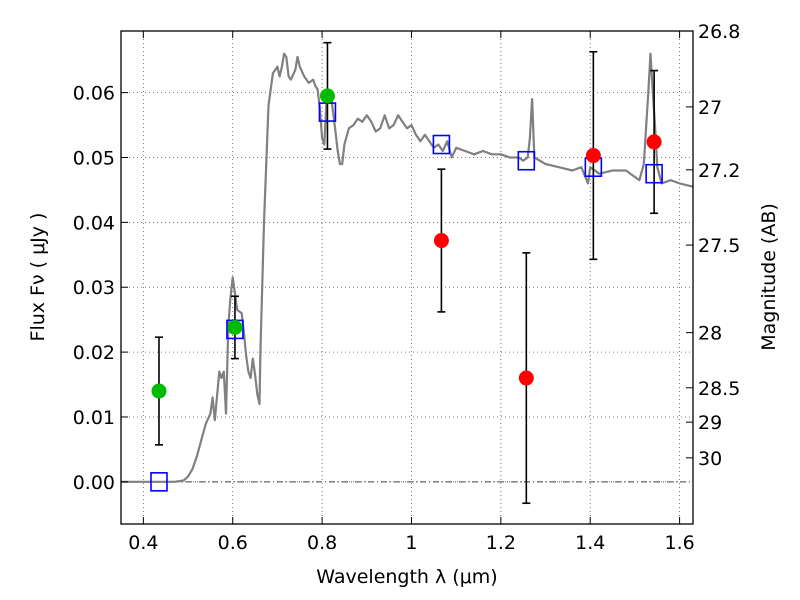 The width and height of the screenshot is (800, 600). What do you see at coordinates (719, 32) in the screenshot?
I see `magnitude-tick-label: 26.8` at bounding box center [719, 32].